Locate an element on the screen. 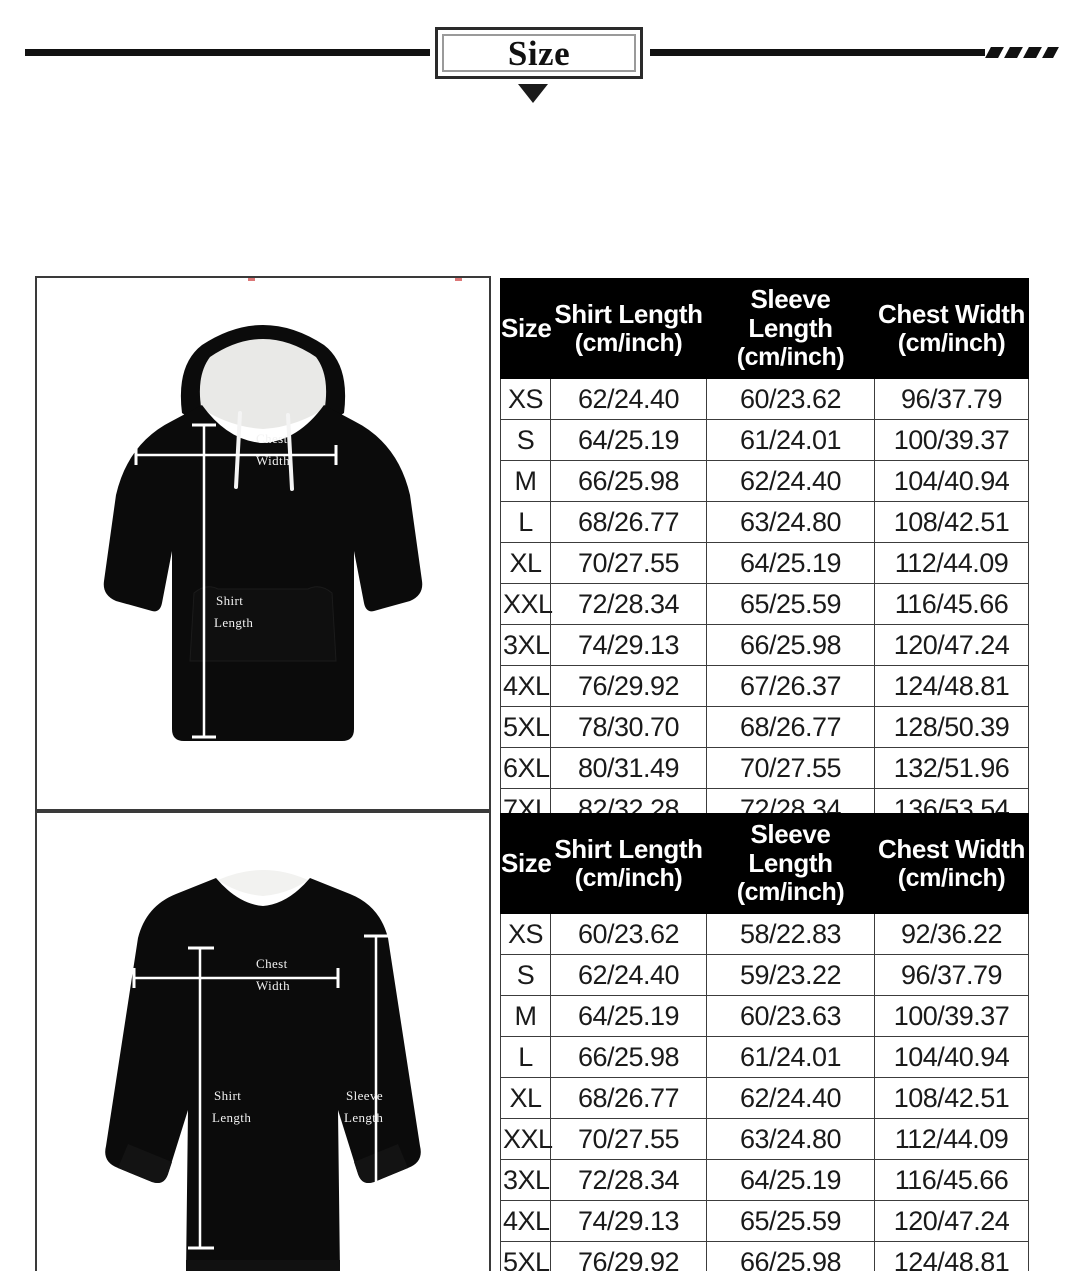 The width and height of the screenshot is (1080, 1271). table-row: 6XL 80/31.49 70/27.55 132/51.96 is located at coordinates (764, 768).